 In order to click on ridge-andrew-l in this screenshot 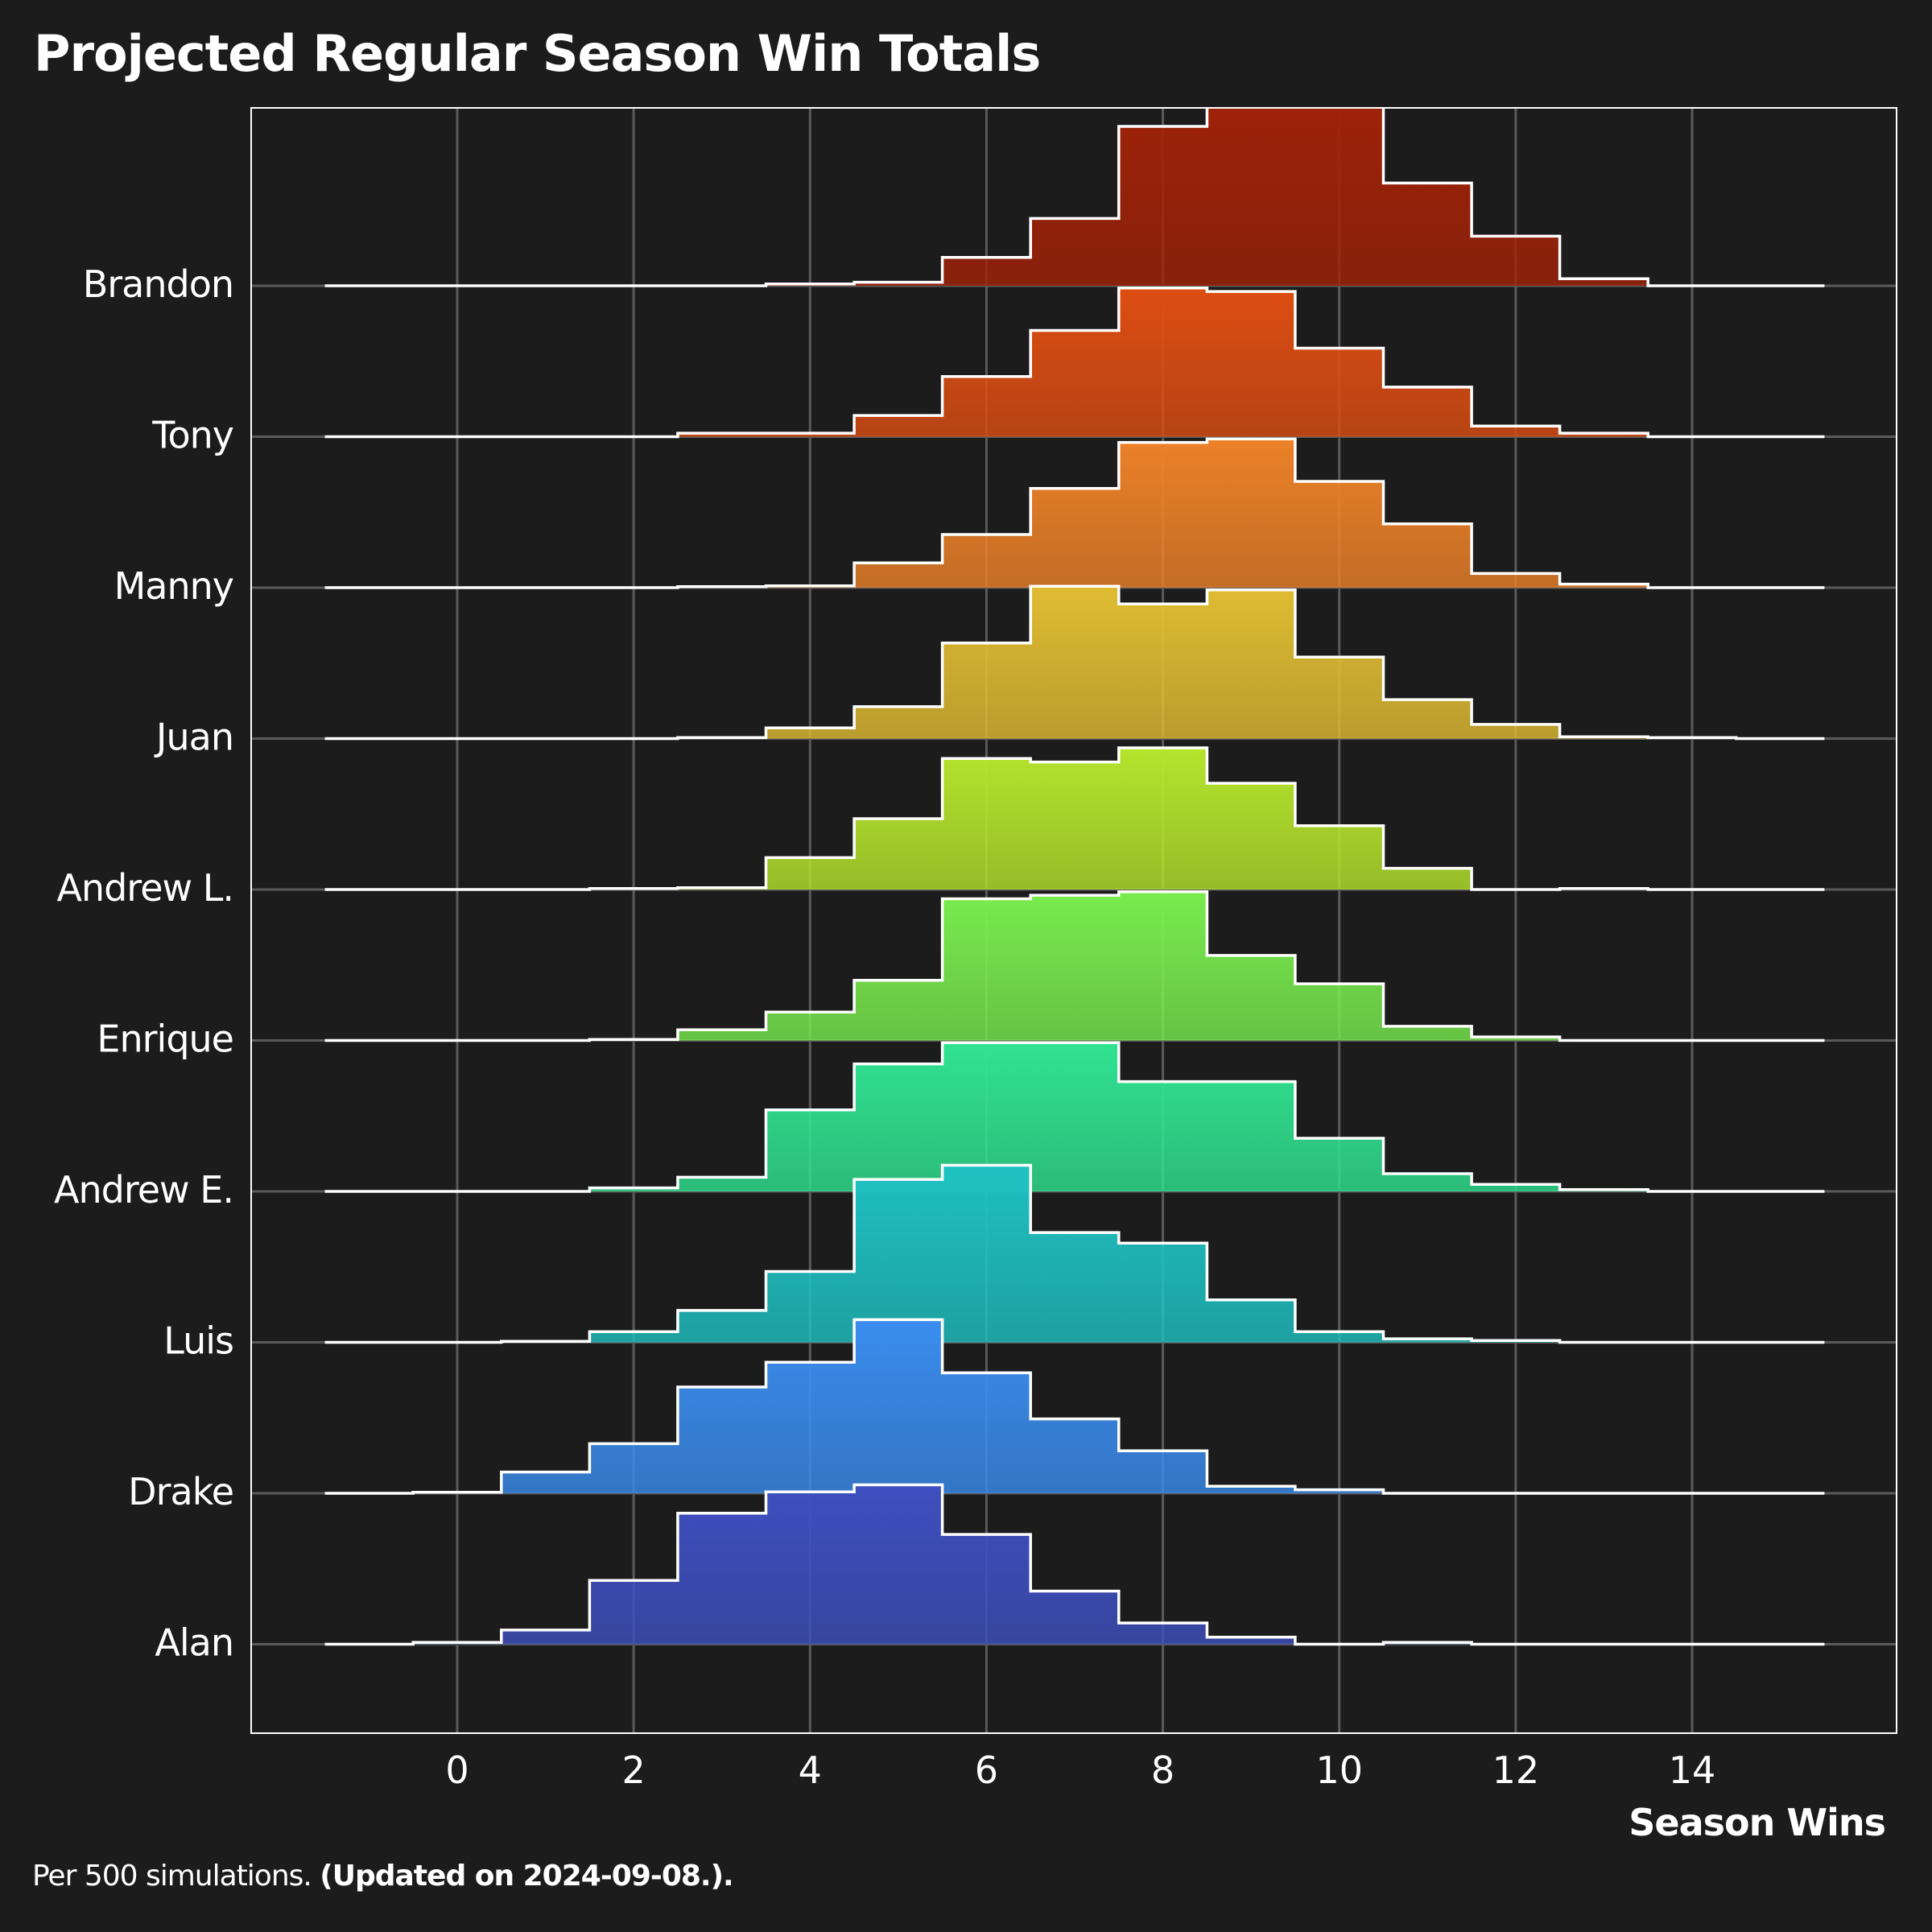, I will do `click(1074, 818)`.